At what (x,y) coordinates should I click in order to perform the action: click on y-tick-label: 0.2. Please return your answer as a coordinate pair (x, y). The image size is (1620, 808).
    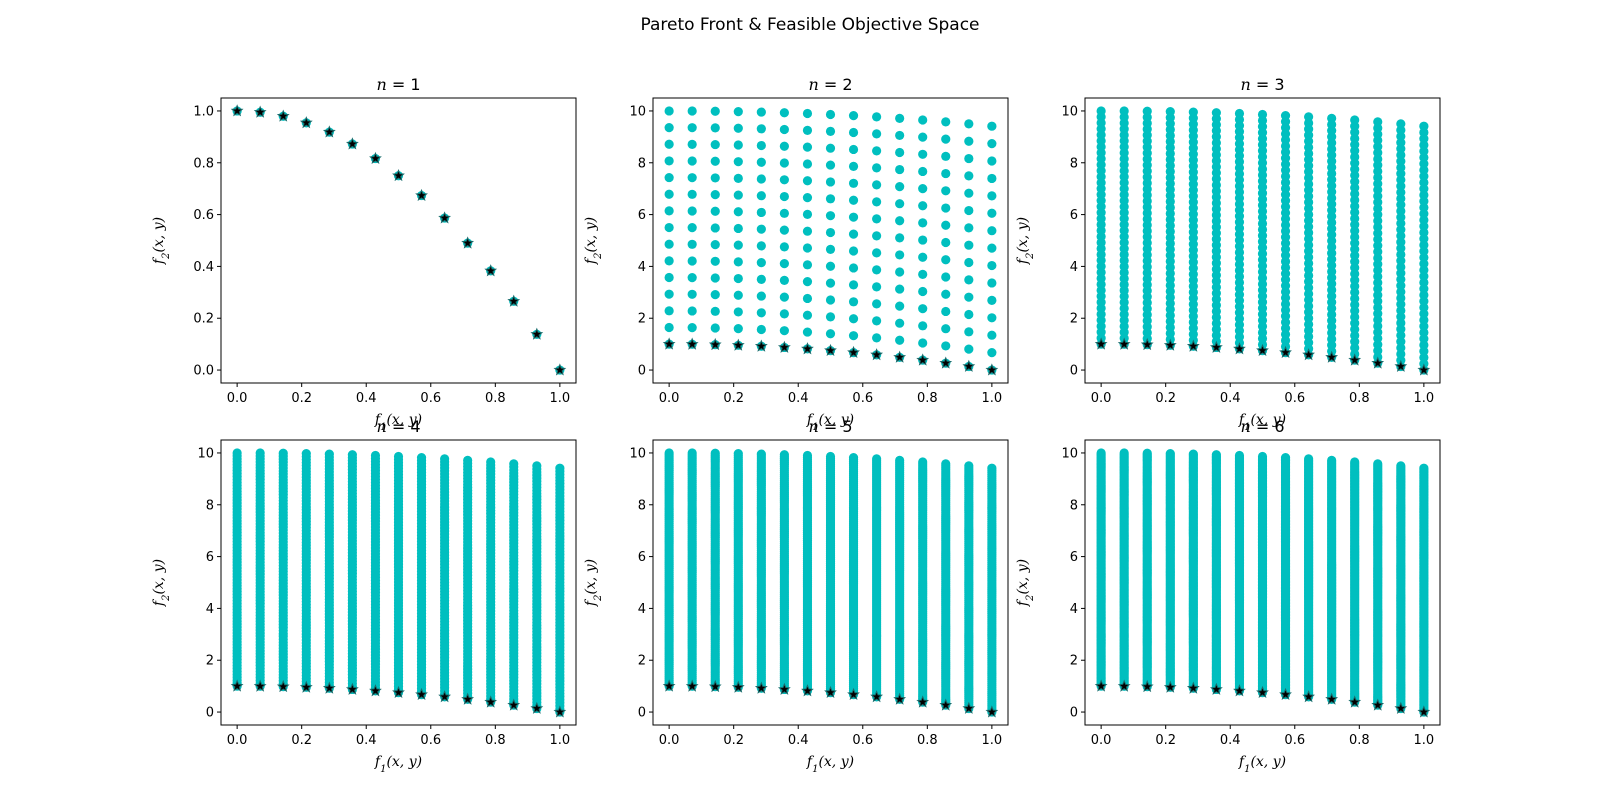
    Looking at the image, I should click on (203, 319).